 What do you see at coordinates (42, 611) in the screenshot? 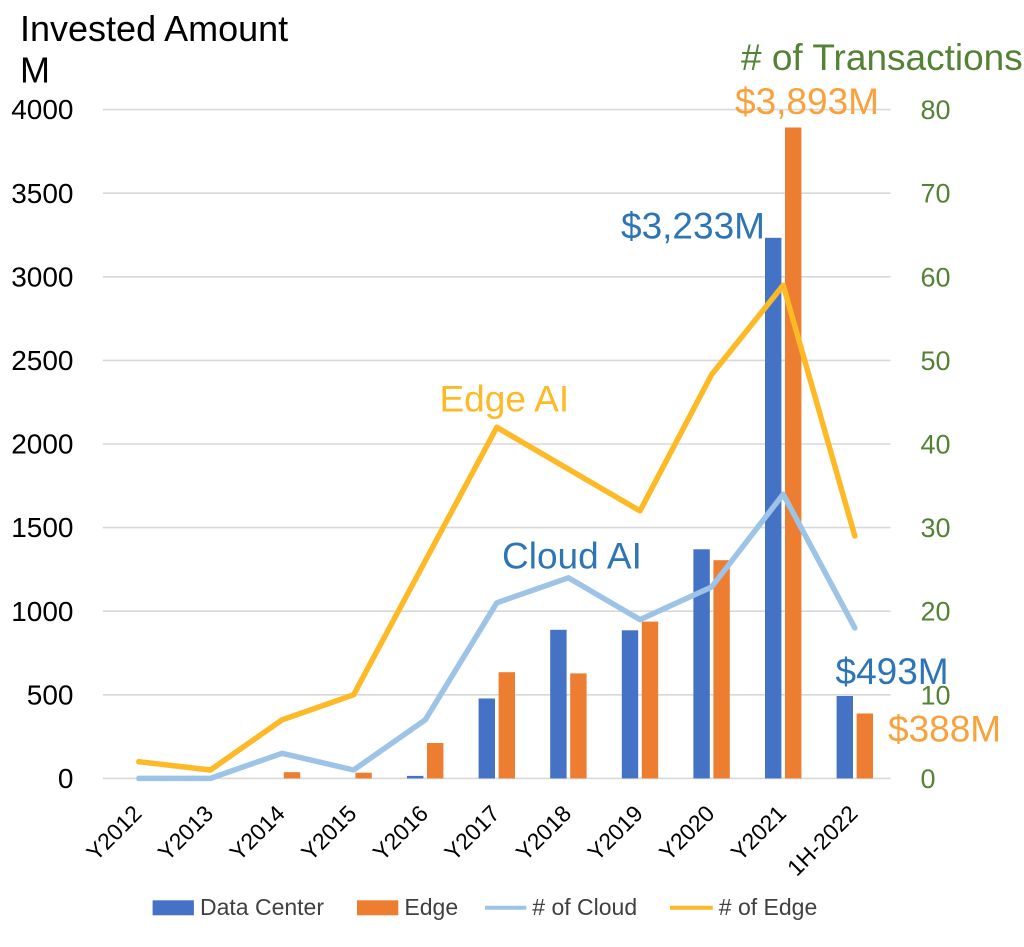
I see `svg-text: 1000` at bounding box center [42, 611].